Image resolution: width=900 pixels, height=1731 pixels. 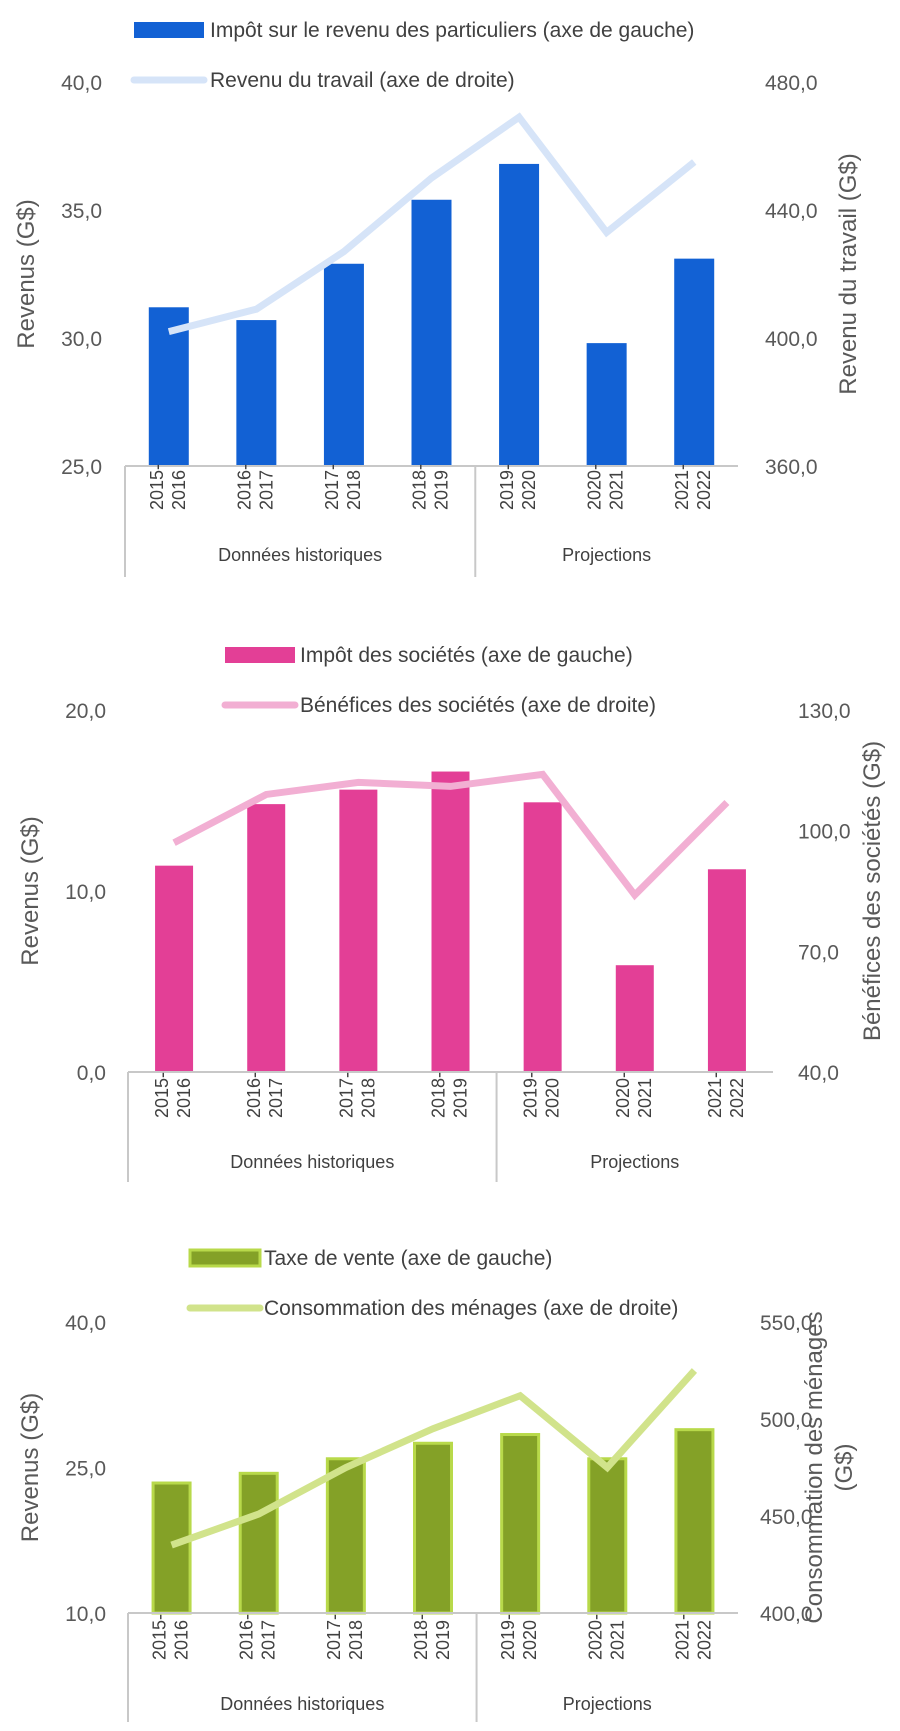 What do you see at coordinates (471, 1308) in the screenshot?
I see `legend-label: Consommation des ménages (axe de droite)` at bounding box center [471, 1308].